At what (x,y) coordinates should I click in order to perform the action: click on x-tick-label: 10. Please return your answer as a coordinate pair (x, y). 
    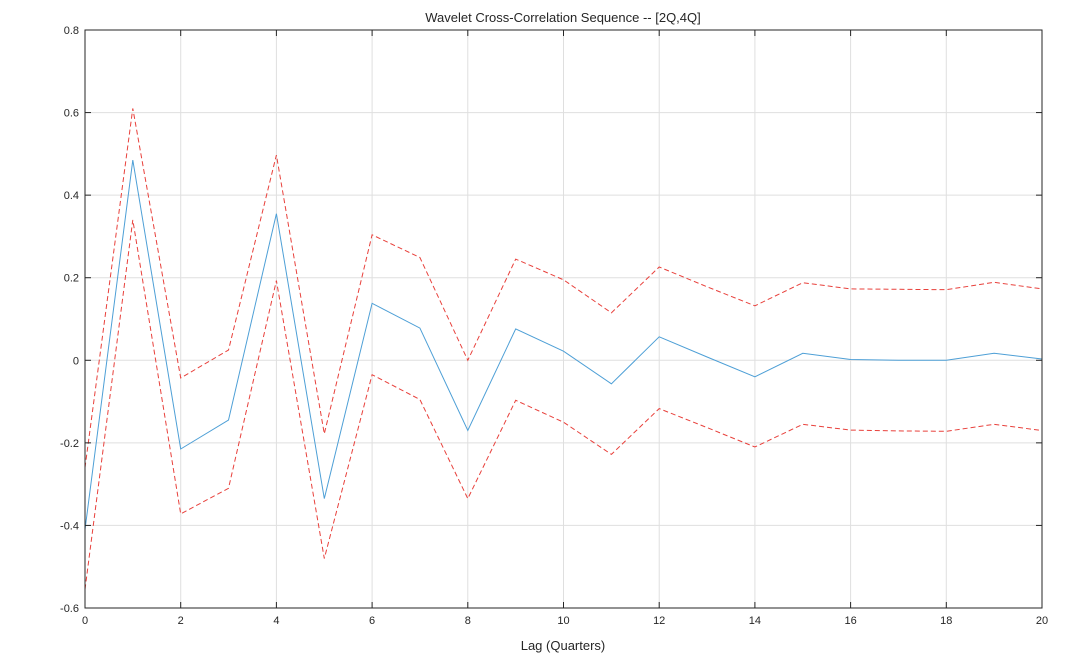
    Looking at the image, I should click on (563, 621).